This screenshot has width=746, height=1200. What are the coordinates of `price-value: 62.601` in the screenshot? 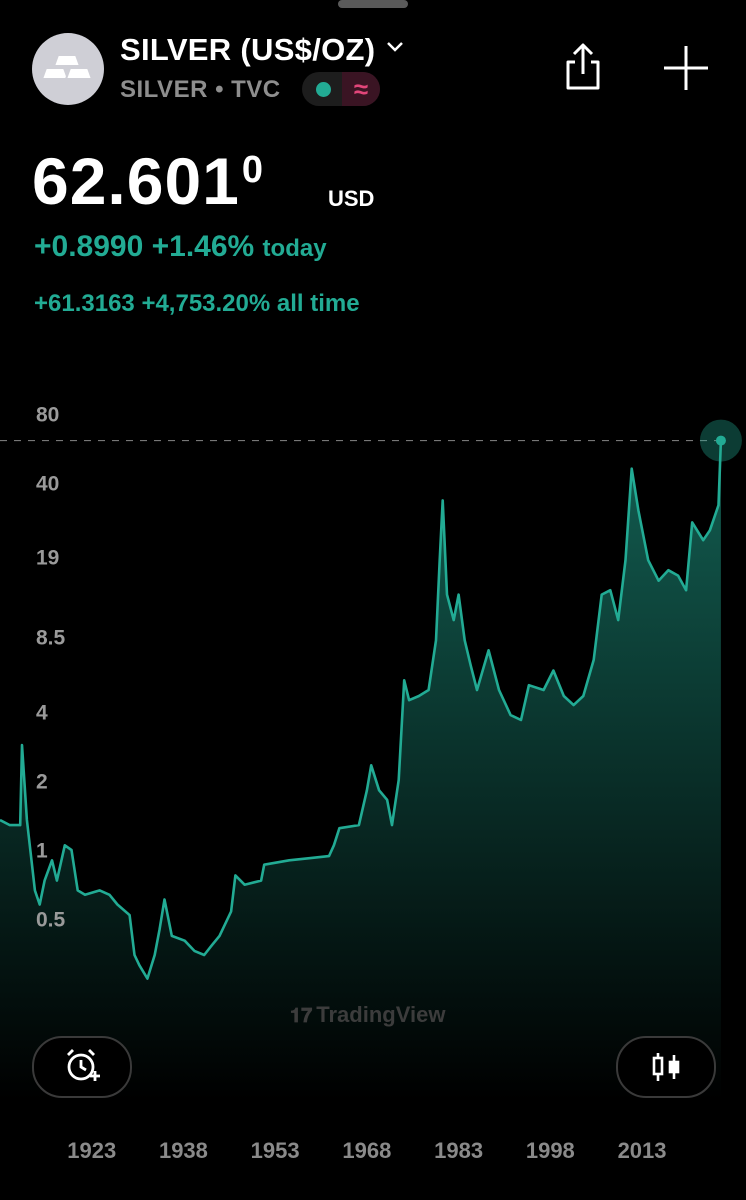 It's located at (136, 181).